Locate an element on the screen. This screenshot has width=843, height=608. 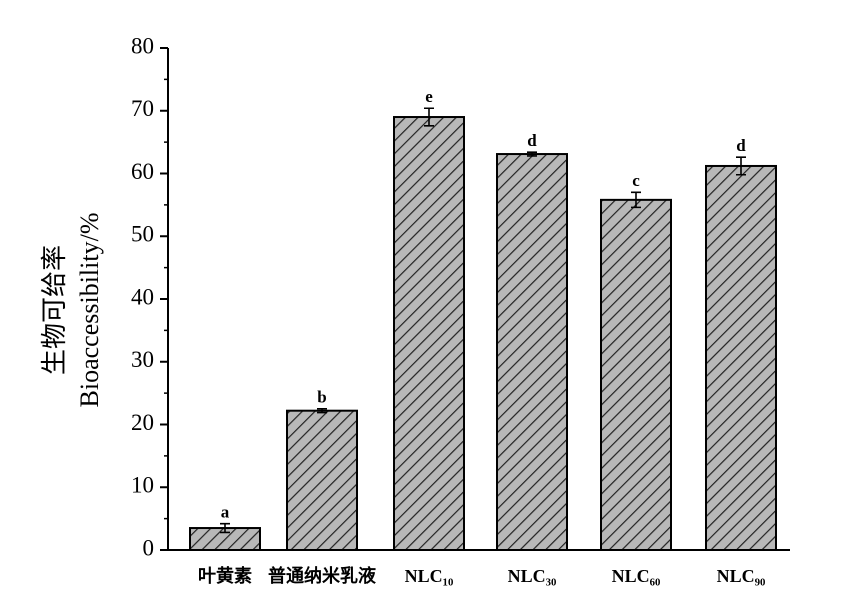
y-tick-label: 80 is located at coordinates (142, 45).